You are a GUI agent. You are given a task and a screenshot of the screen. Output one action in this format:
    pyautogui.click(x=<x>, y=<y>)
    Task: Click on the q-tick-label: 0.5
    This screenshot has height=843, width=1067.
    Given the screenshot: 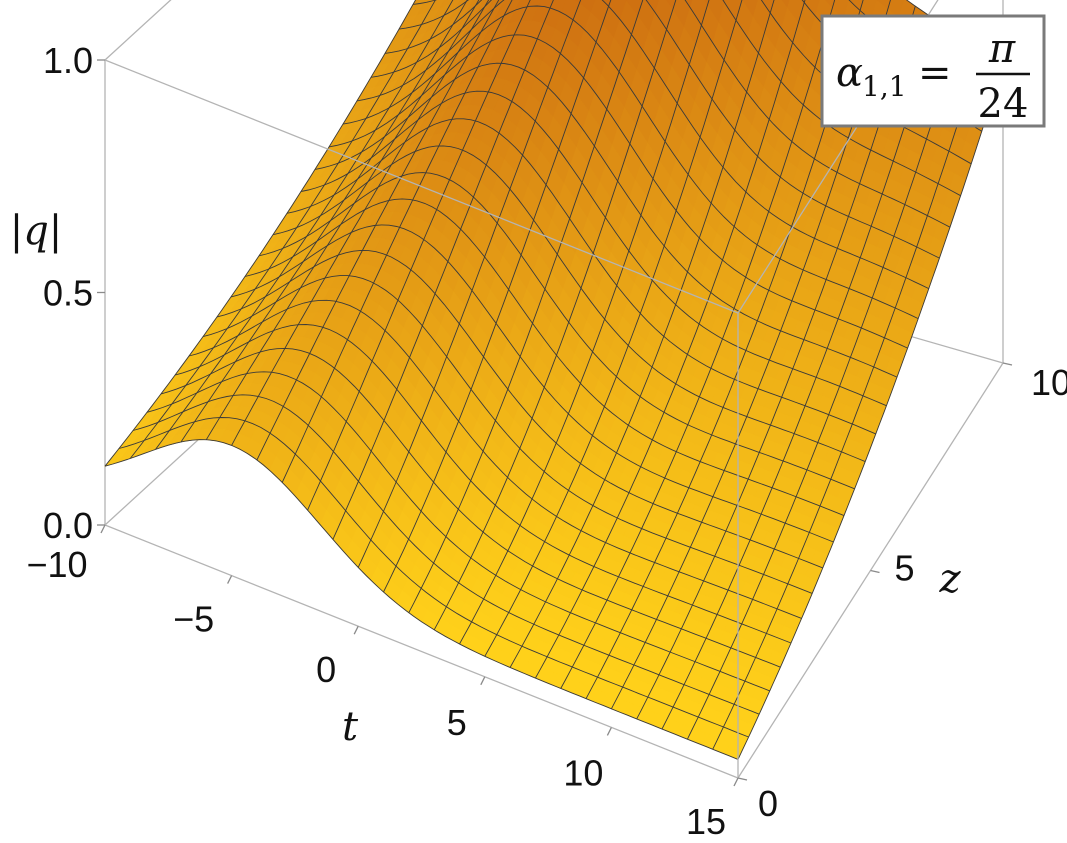 What is the action you would take?
    pyautogui.click(x=68, y=293)
    